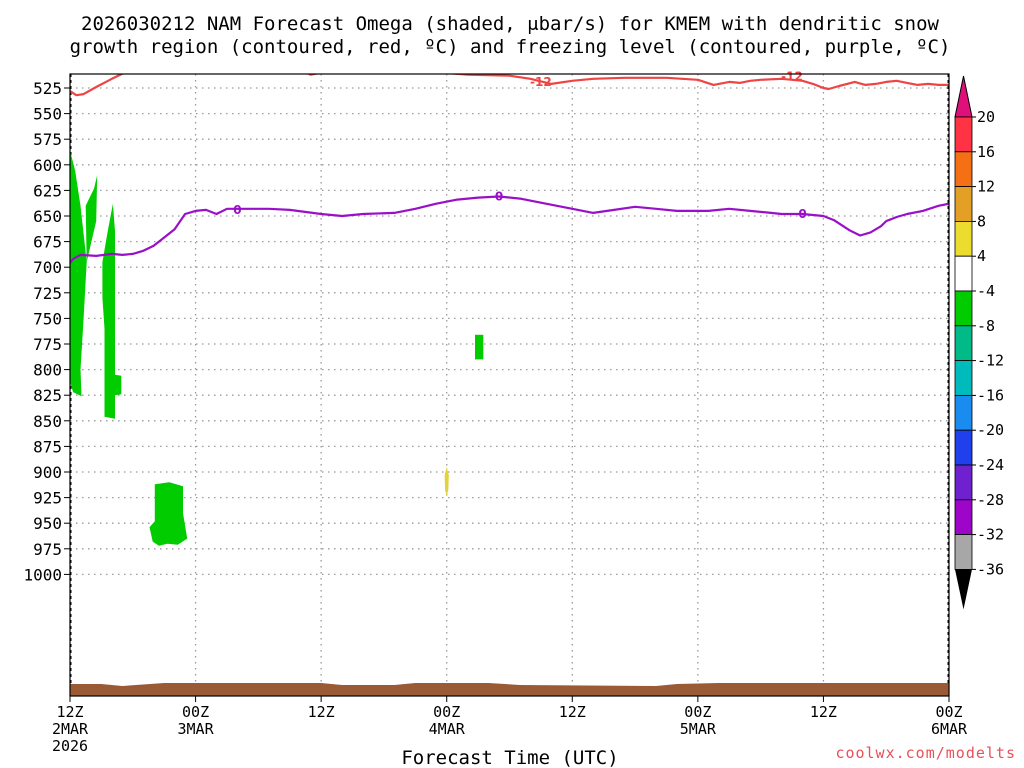 The height and width of the screenshot is (768, 1024). What do you see at coordinates (47, 549) in the screenshot?
I see `y-tick-label: 975` at bounding box center [47, 549].